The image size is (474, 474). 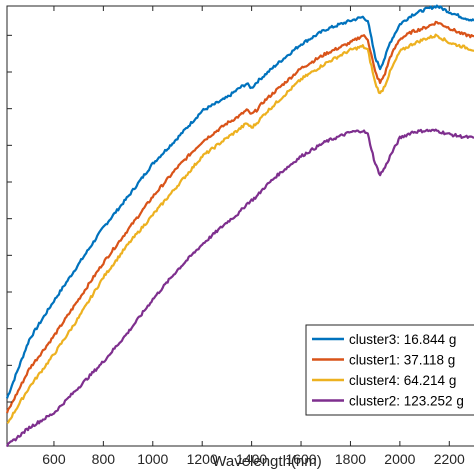 What do you see at coordinates (449, 459) in the screenshot?
I see `x-tick-label: 2200` at bounding box center [449, 459].